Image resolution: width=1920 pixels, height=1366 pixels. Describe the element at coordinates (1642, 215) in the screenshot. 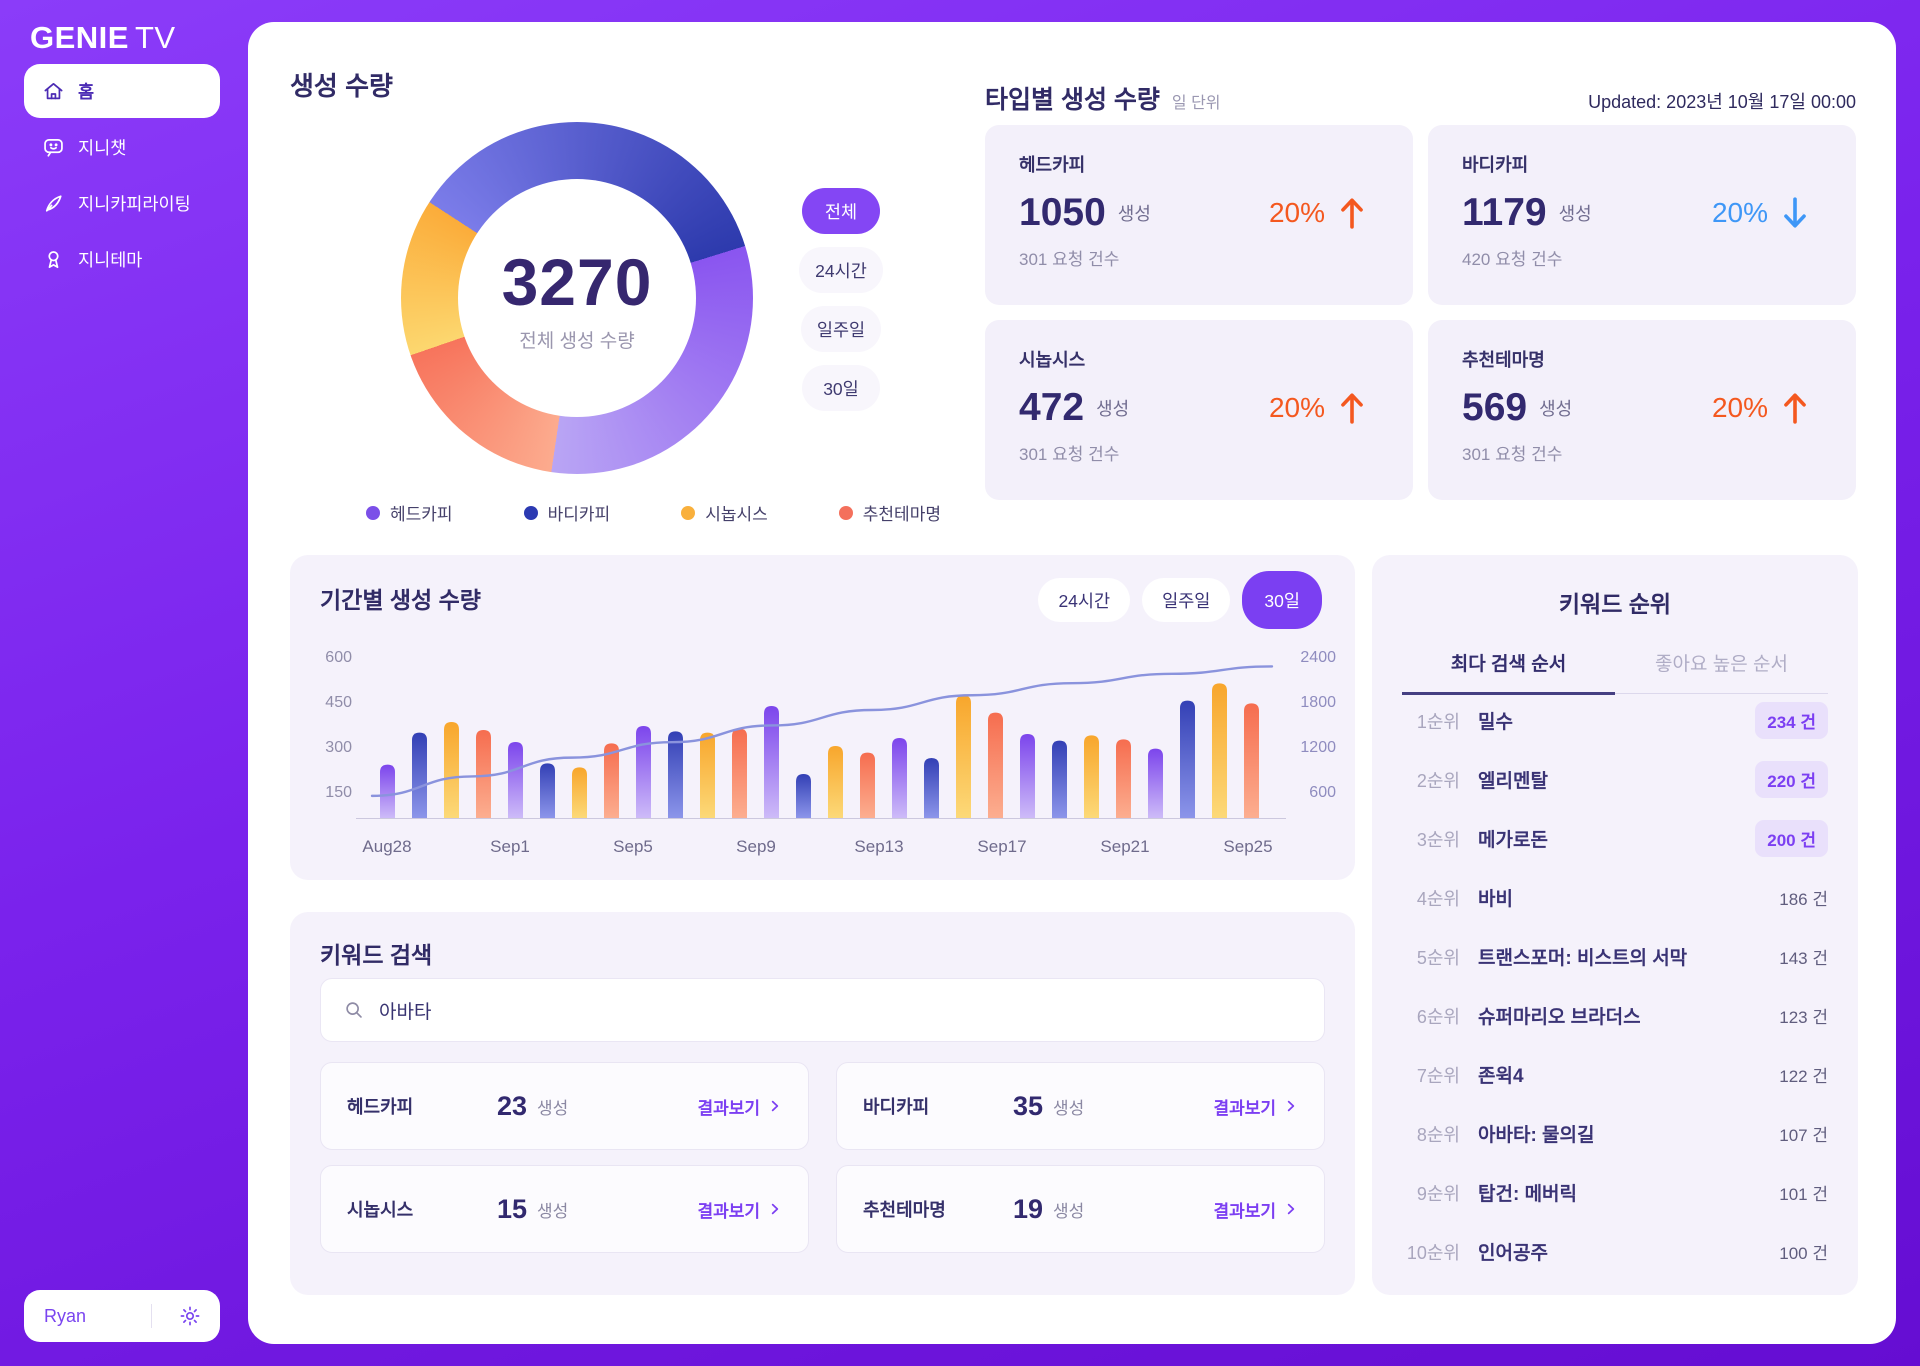

I see `type-stat-card-바디카피: 바디카피 1179 생성 20% 420 요청 건수` at that location.